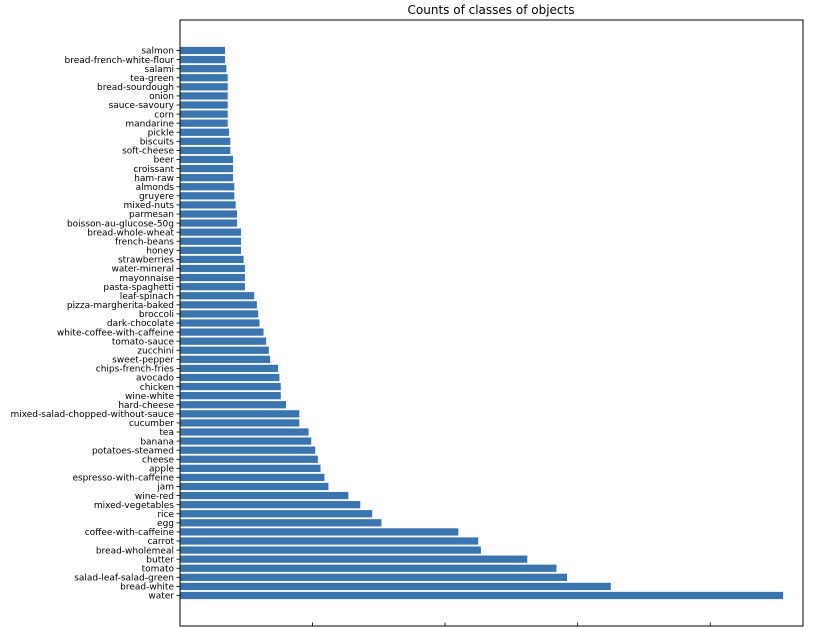 The height and width of the screenshot is (628, 825). What do you see at coordinates (154, 179) in the screenshot?
I see `y-tick-label: ham-raw` at bounding box center [154, 179].